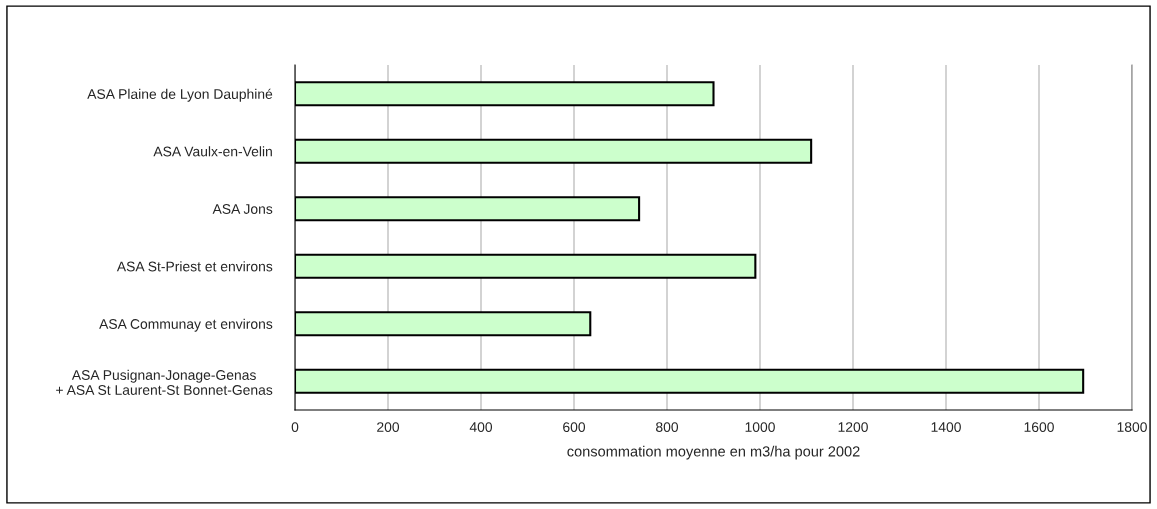 The width and height of the screenshot is (1157, 509). What do you see at coordinates (242, 209) in the screenshot?
I see `y-tick-label: ASA Jons` at bounding box center [242, 209].